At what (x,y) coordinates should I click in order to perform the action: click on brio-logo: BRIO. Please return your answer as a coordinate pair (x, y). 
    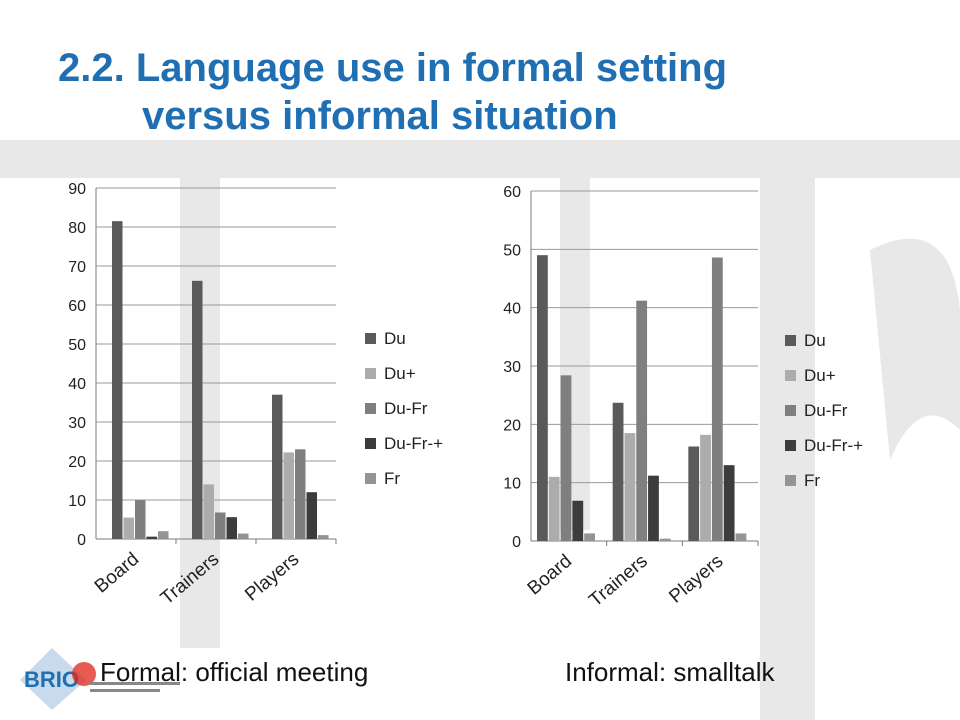
    Looking at the image, I should click on (100, 679).